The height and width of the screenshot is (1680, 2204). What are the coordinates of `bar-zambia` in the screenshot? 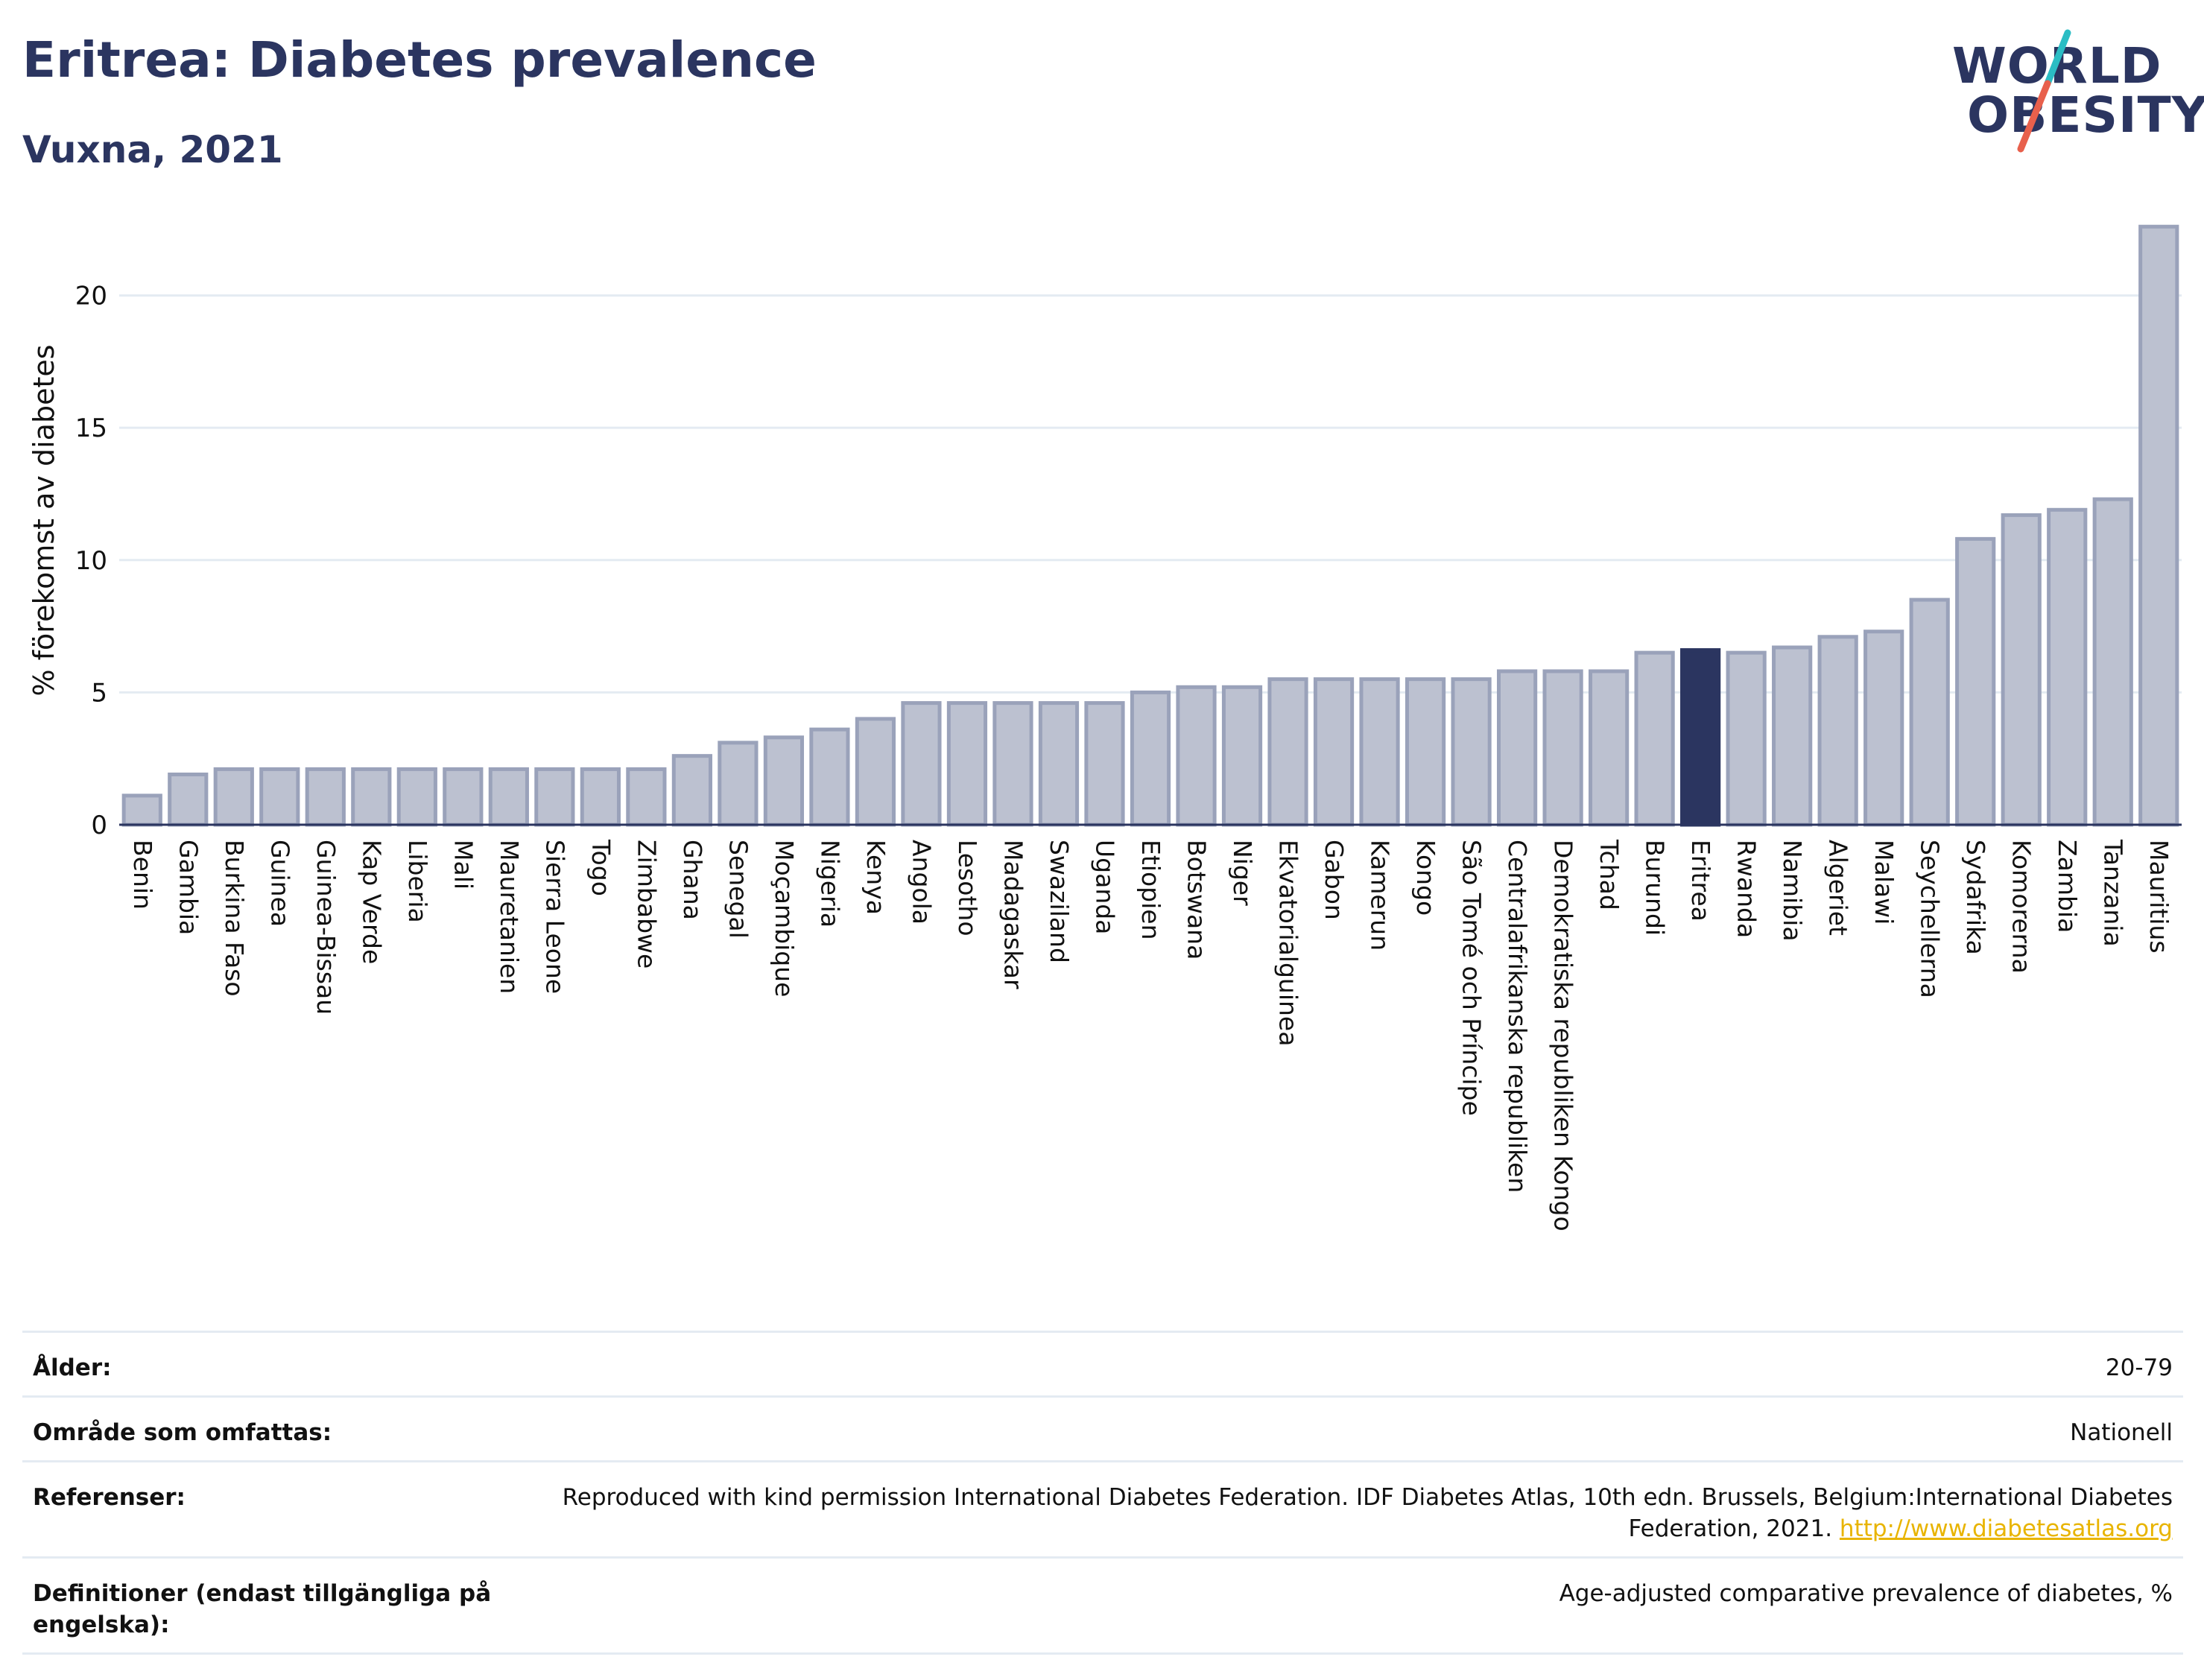 It's located at (2067, 667).